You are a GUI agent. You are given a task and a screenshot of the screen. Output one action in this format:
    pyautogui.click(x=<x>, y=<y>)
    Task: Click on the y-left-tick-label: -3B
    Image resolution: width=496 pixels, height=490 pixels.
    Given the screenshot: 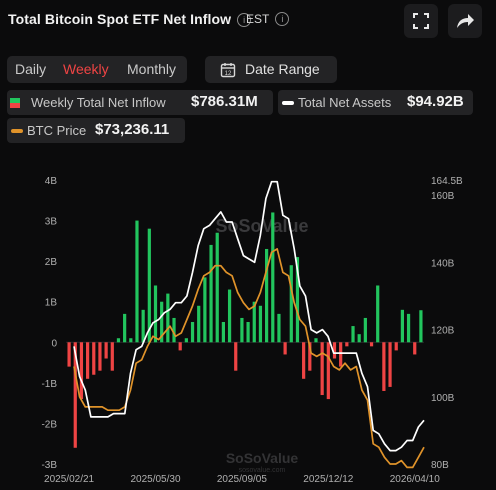 What is the action you would take?
    pyautogui.click(x=49, y=465)
    